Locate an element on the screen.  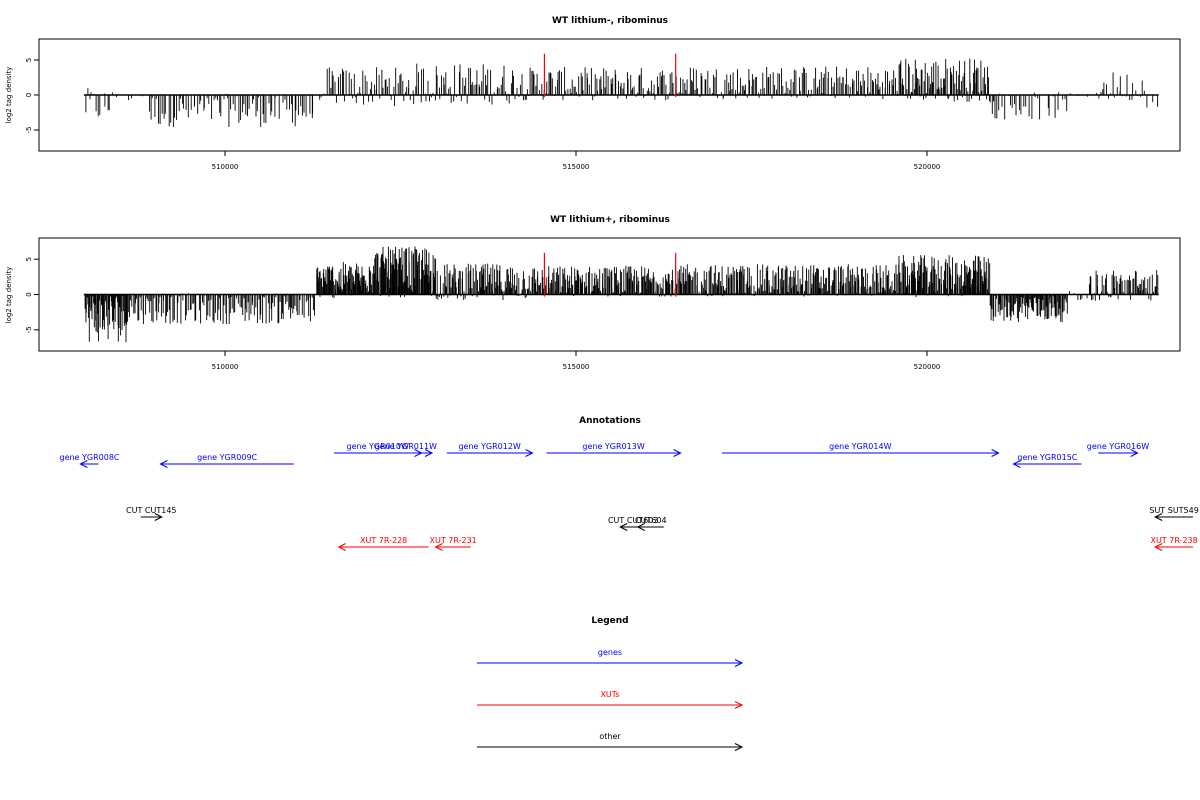
annotation-label: gene YGR011W is located at coordinates (406, 446).